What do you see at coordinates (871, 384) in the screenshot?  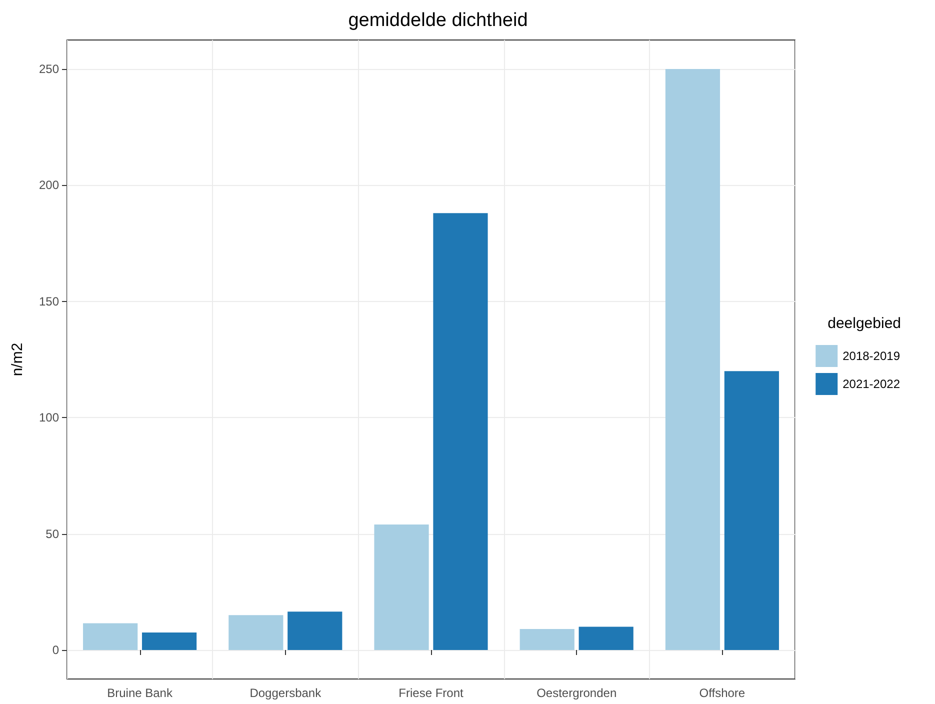 I see `legend-label: 2021-2022` at bounding box center [871, 384].